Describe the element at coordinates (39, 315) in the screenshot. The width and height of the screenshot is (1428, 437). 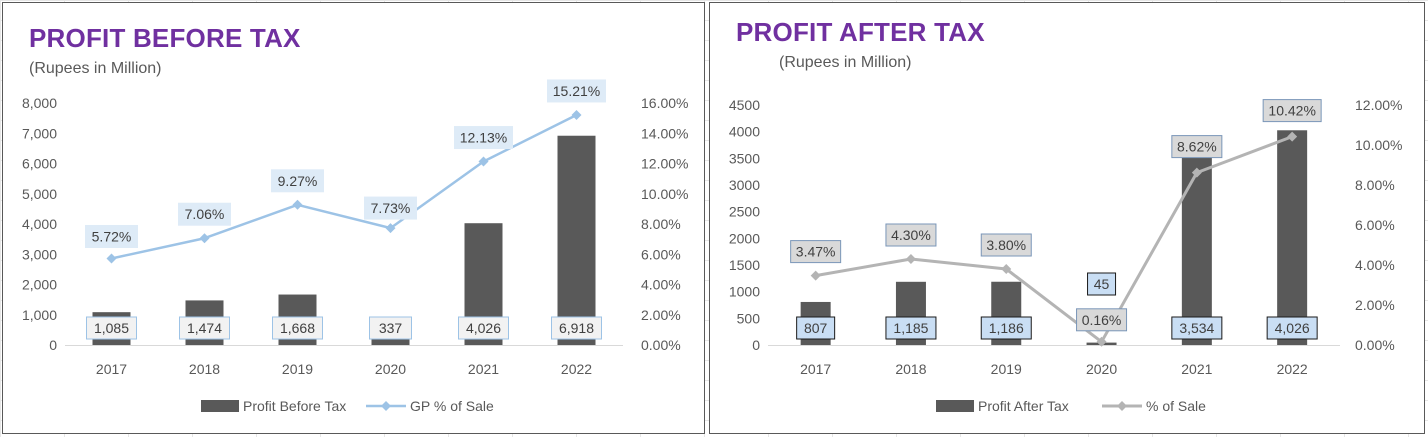
I see `y-axis-tick-label: 1,000` at that location.